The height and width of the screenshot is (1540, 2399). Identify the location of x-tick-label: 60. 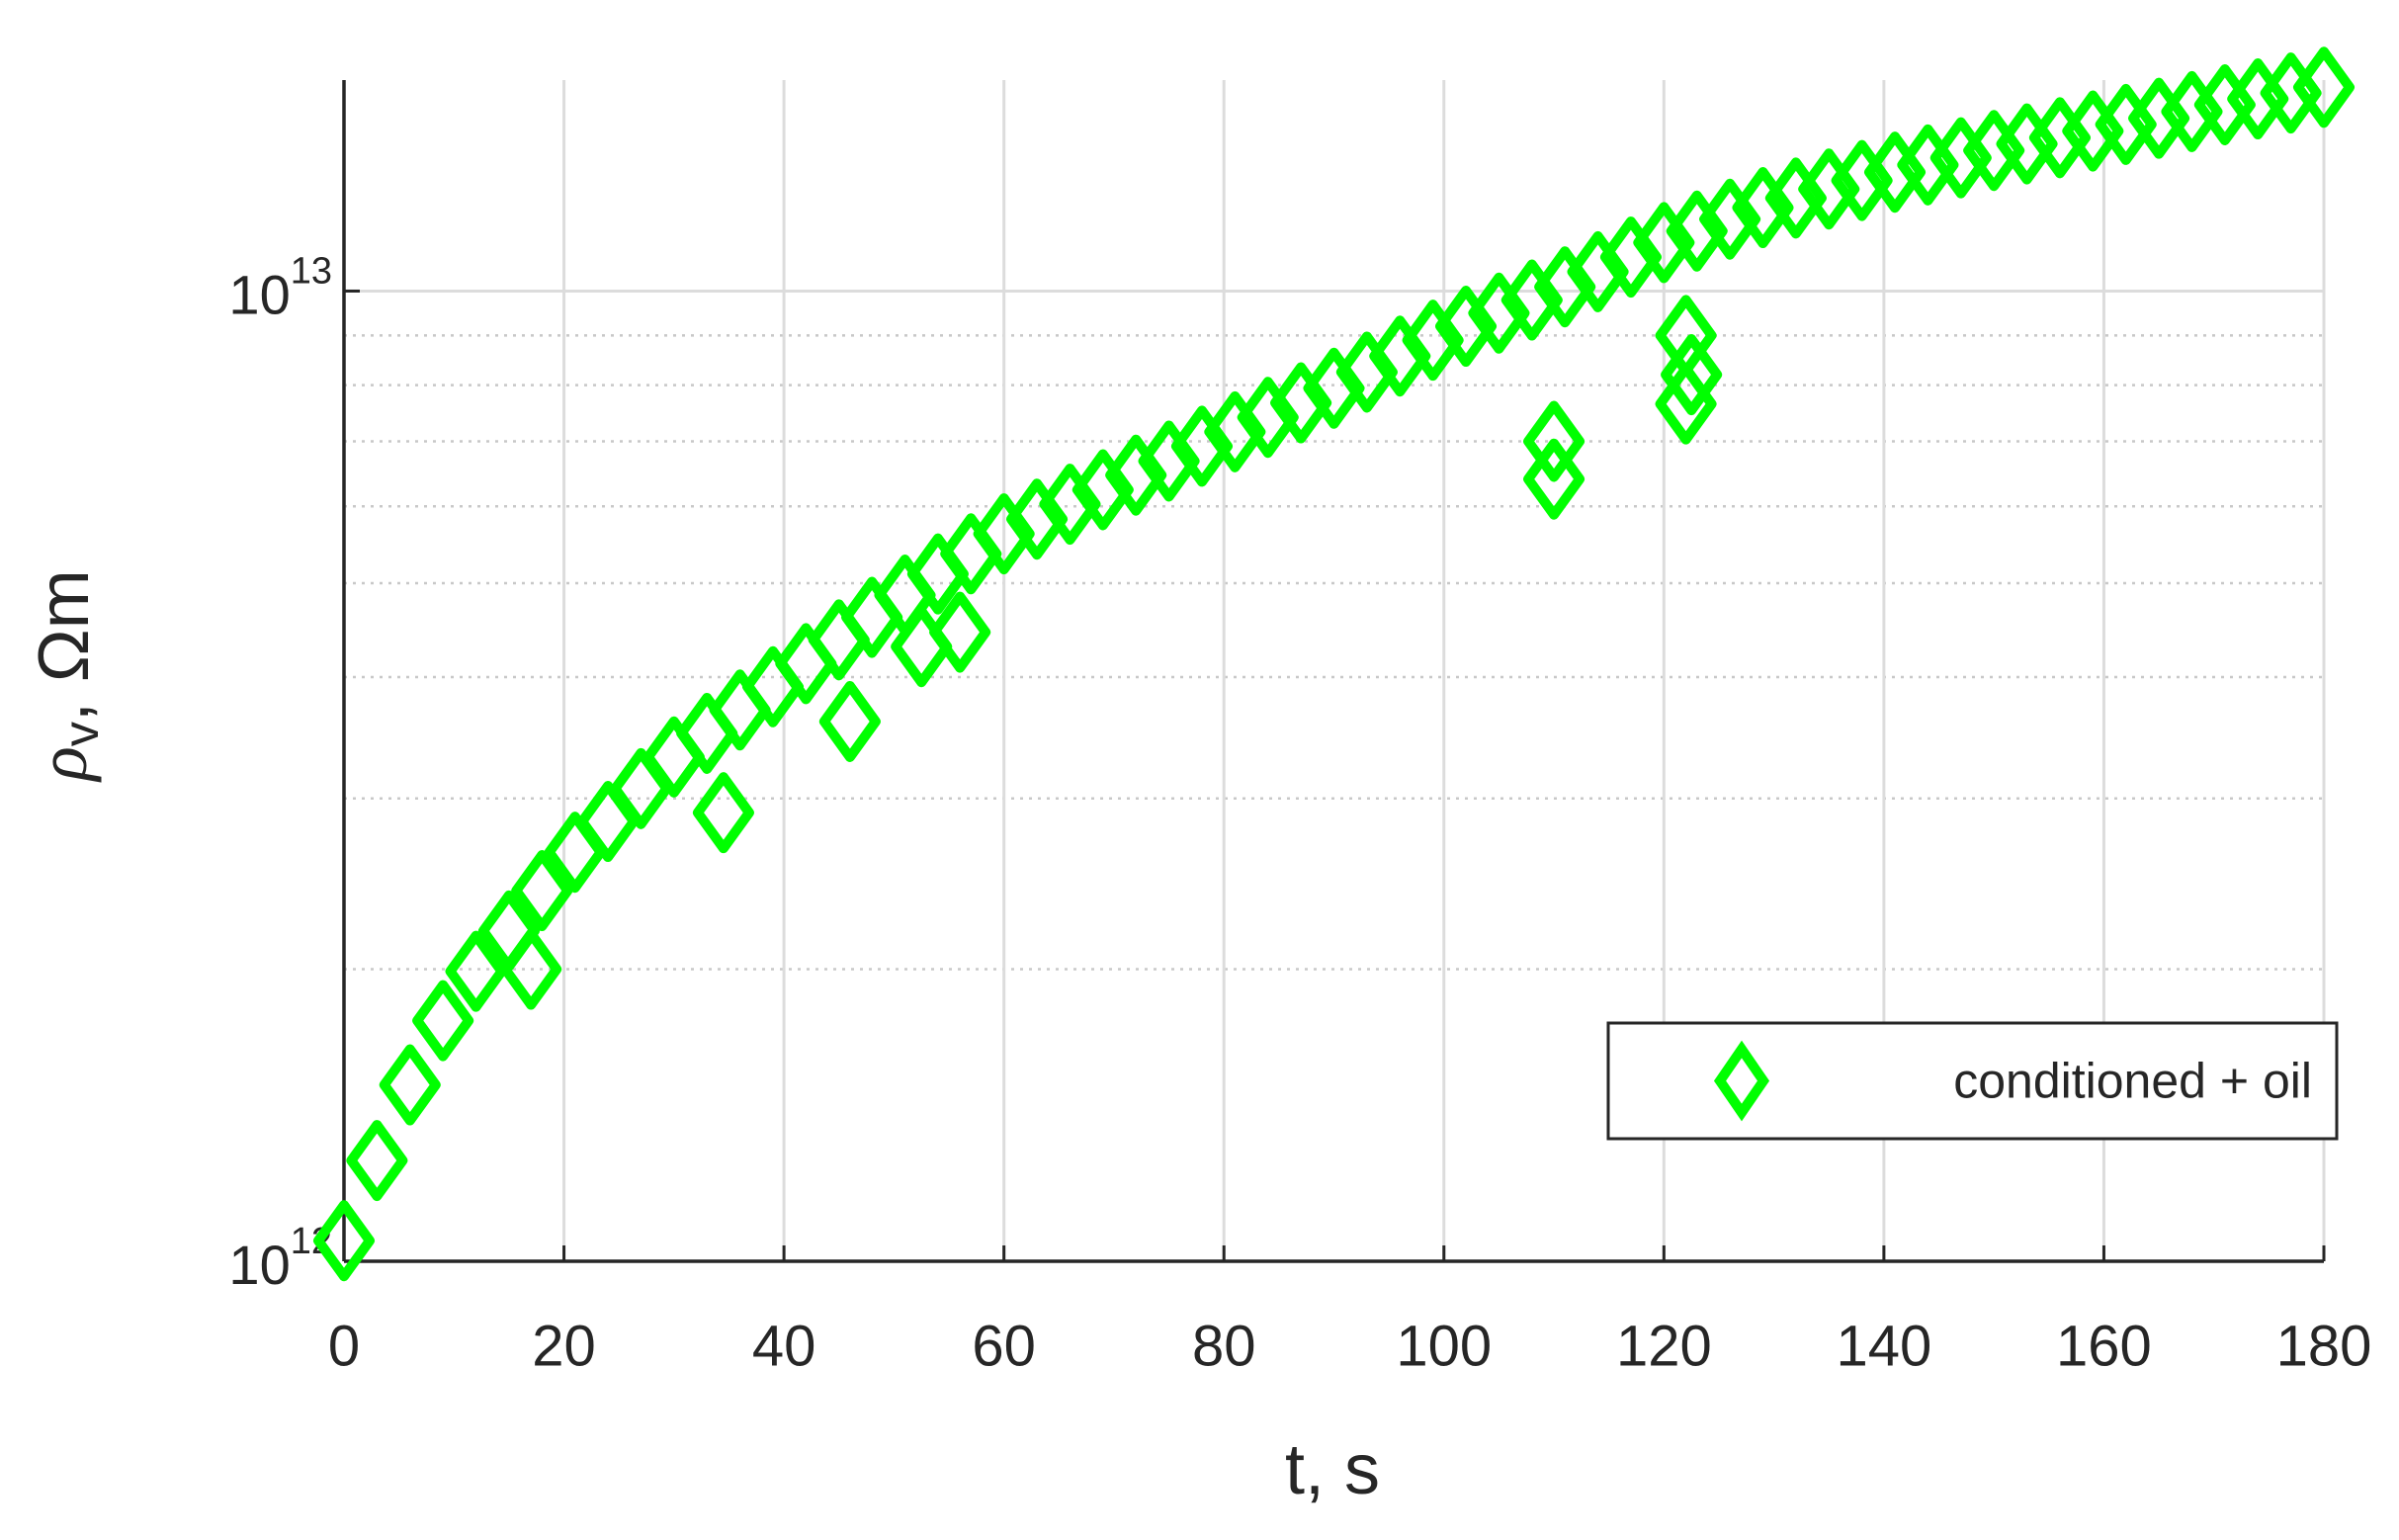
(1004, 1346).